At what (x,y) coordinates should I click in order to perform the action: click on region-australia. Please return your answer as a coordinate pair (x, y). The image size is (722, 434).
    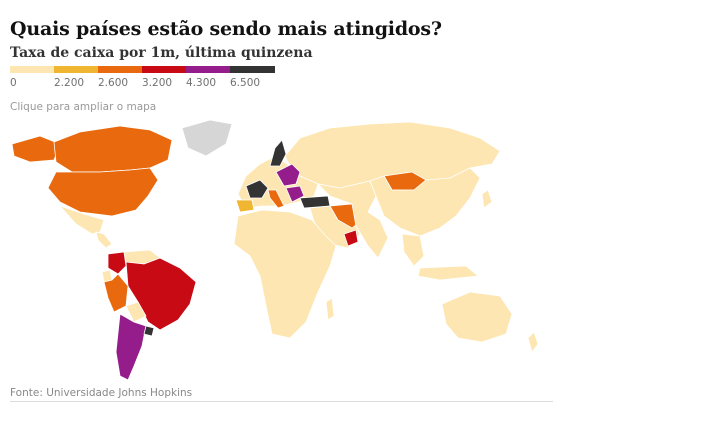
    Looking at the image, I should click on (477, 317).